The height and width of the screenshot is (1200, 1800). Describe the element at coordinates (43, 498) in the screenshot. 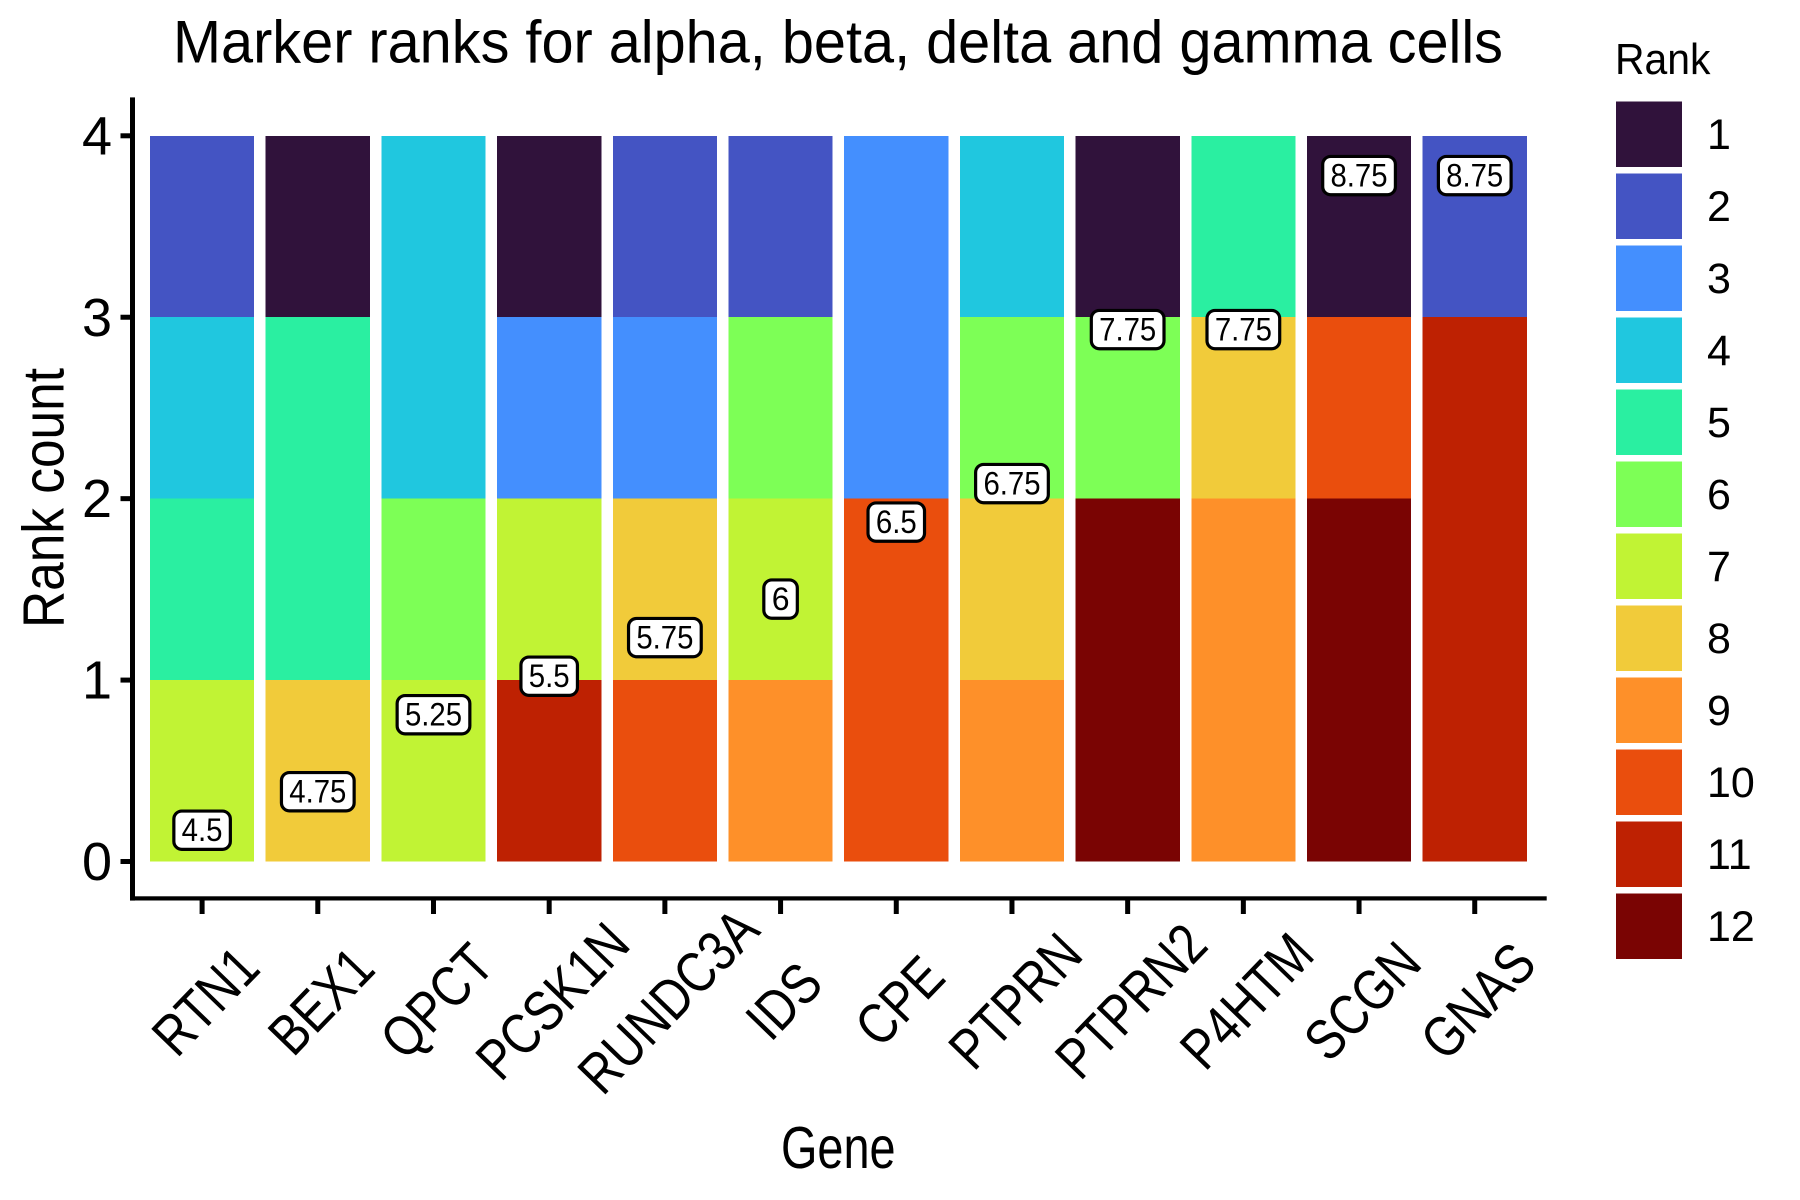

I see `svg-text: Rank count` at that location.